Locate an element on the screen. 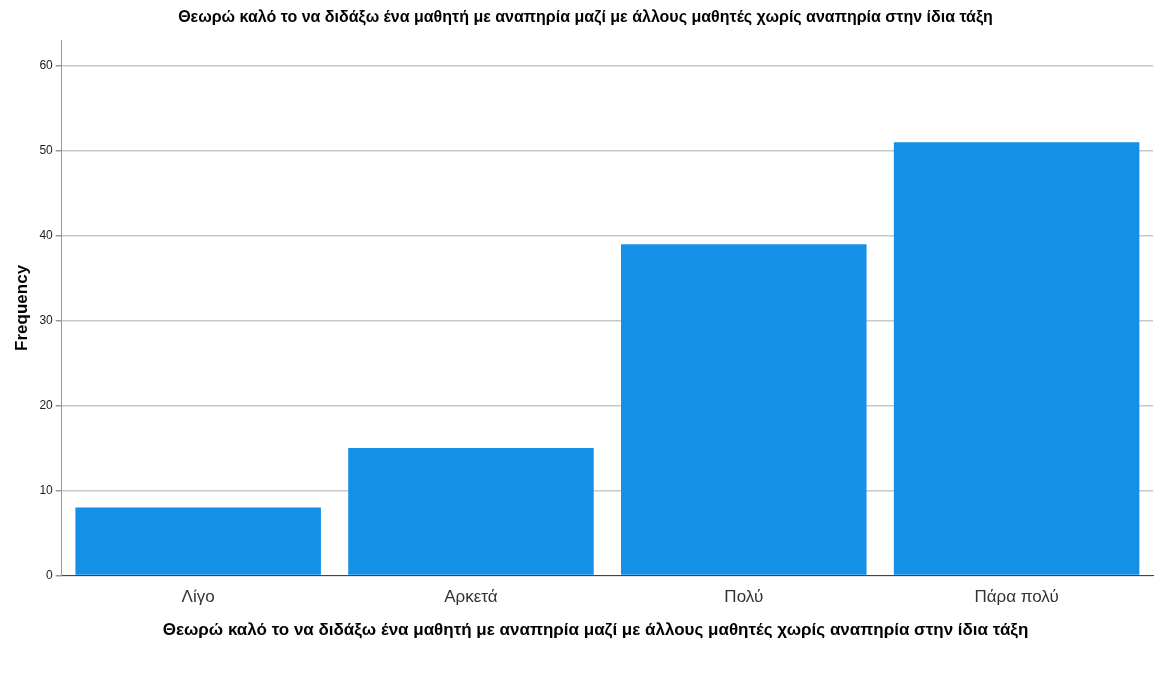  y-tick-label: 40 is located at coordinates (46, 234).